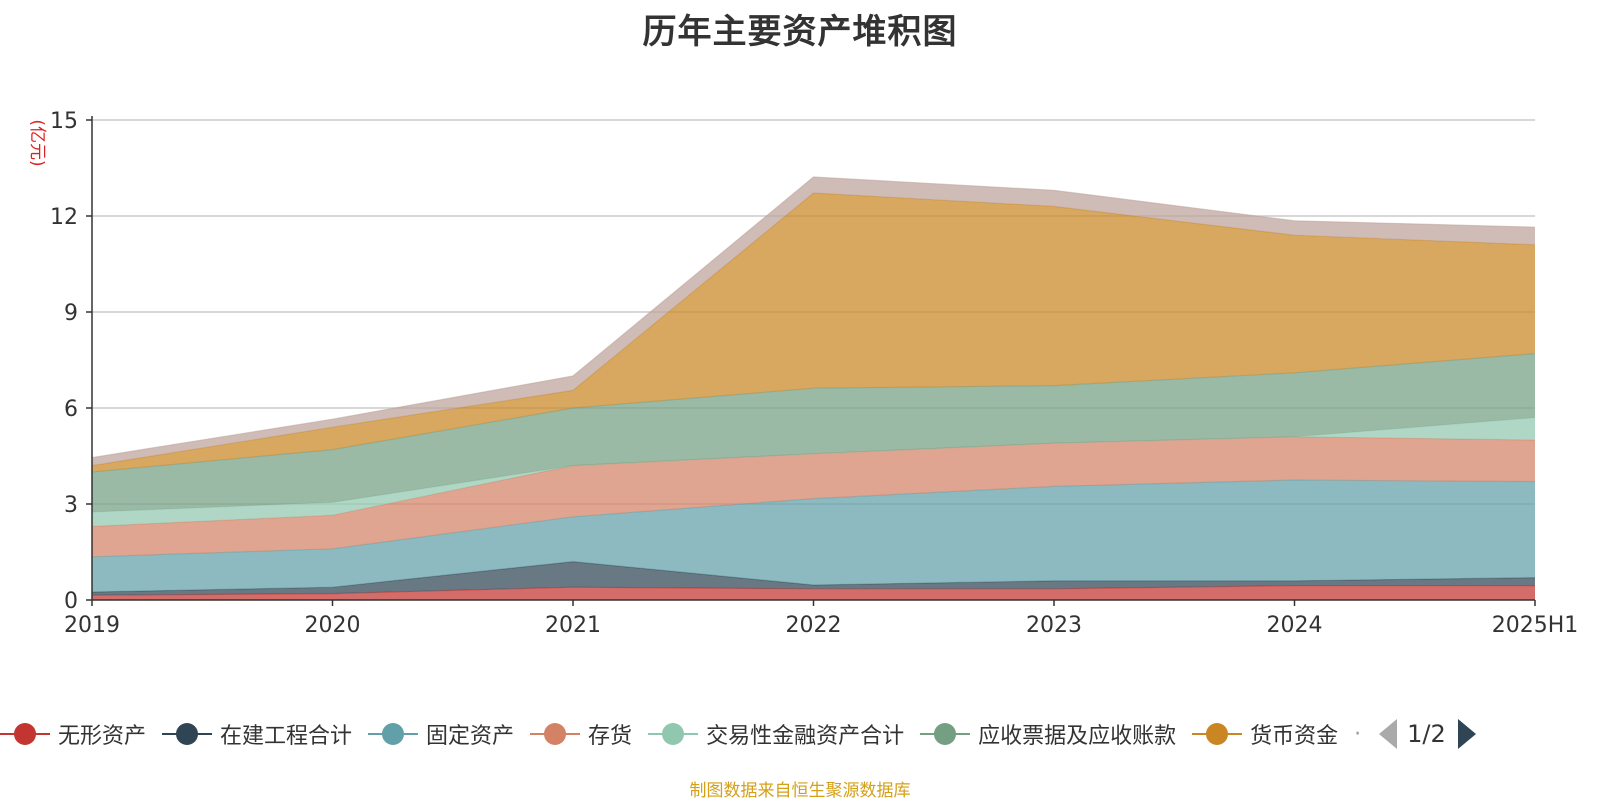  Describe the element at coordinates (71, 601) in the screenshot. I see `y-tick-label: 0` at that location.